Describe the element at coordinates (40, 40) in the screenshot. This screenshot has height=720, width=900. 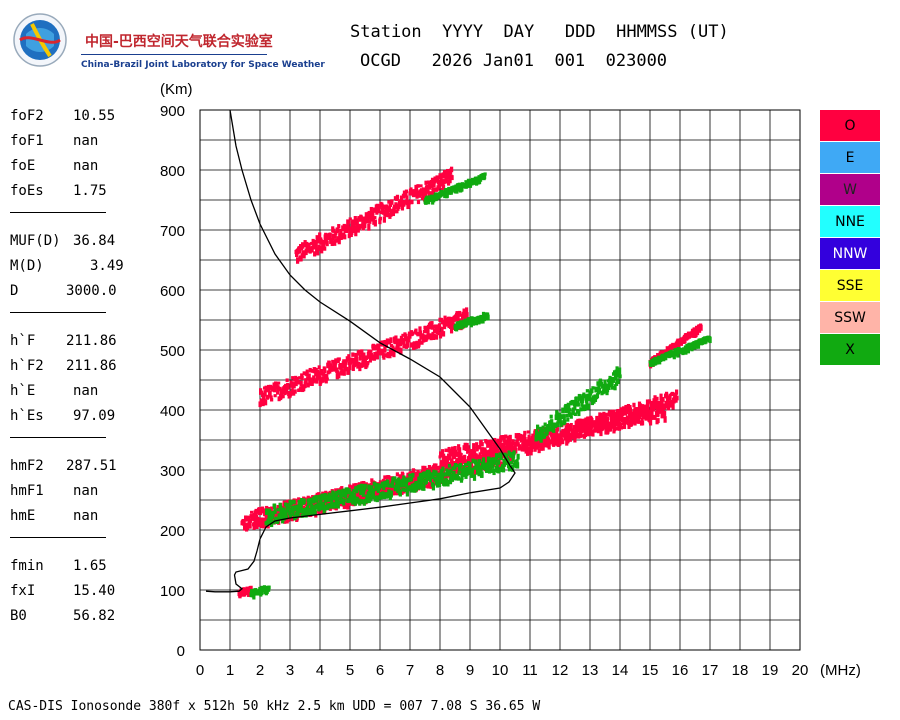
I see `lab-logo-icon` at that location.